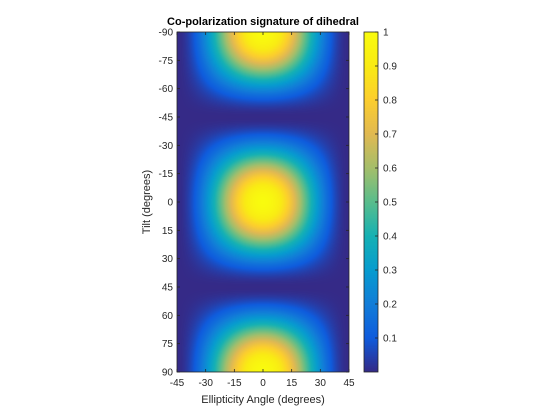 This screenshot has width=560, height=420. I want to click on colorbar-tick-label: 0.8, so click(390, 101).